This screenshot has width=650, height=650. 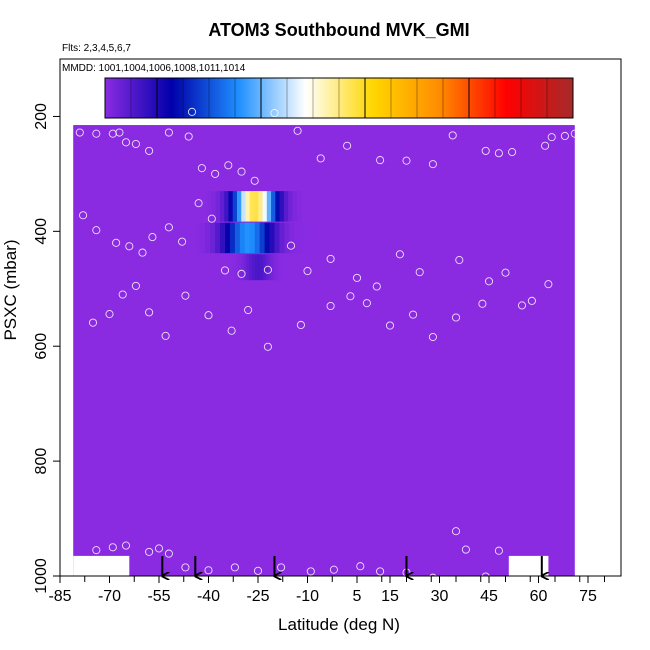 What do you see at coordinates (96, 48) in the screenshot?
I see `flights-label: Flts: 2,3,4,5,6,7` at bounding box center [96, 48].